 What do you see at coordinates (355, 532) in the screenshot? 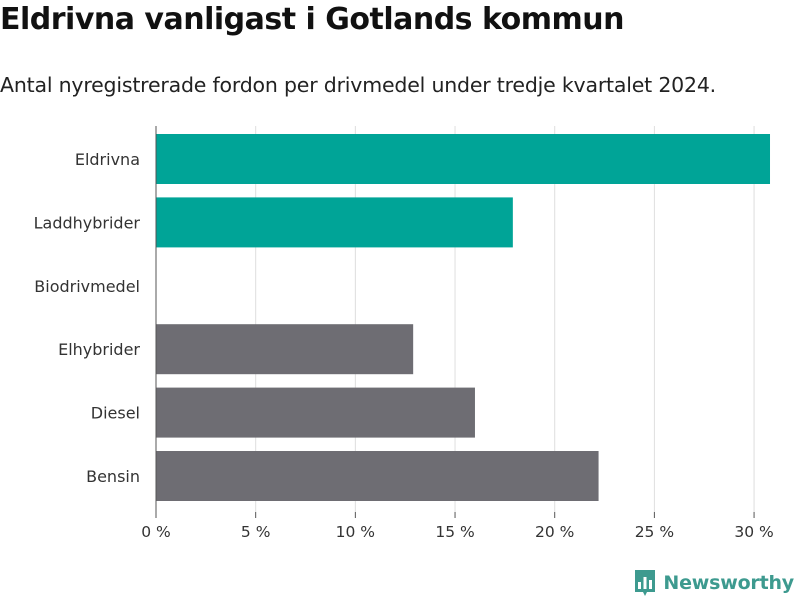
I see `x-tick-label: 10 %` at bounding box center [355, 532].